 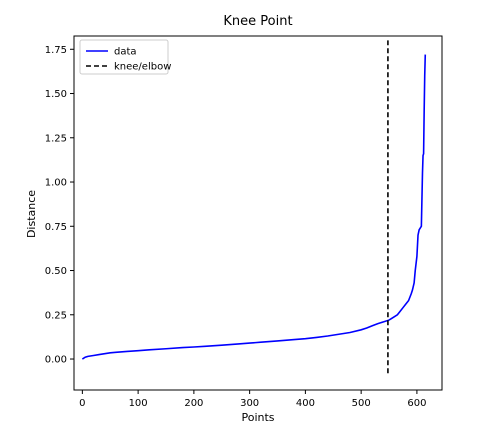 I want to click on chart-title: Knee Point, so click(x=257, y=21).